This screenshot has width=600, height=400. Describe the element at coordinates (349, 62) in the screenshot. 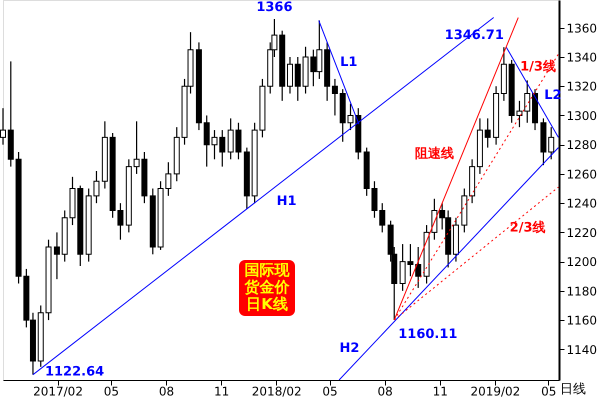

I see `series-label: L1` at that location.